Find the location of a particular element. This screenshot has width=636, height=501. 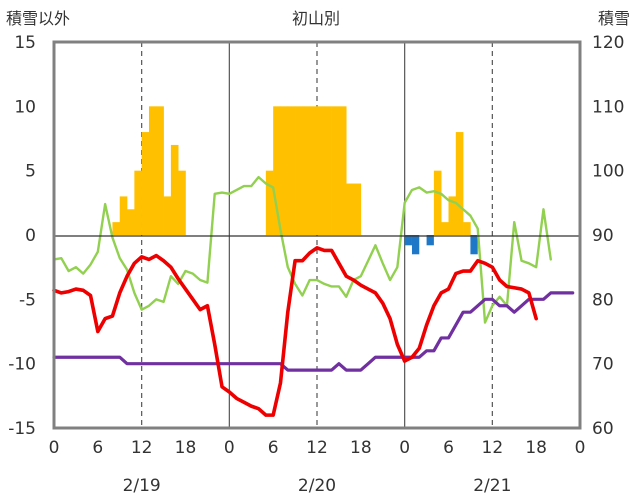

left-tick-label: -15 is located at coordinates (22, 429).